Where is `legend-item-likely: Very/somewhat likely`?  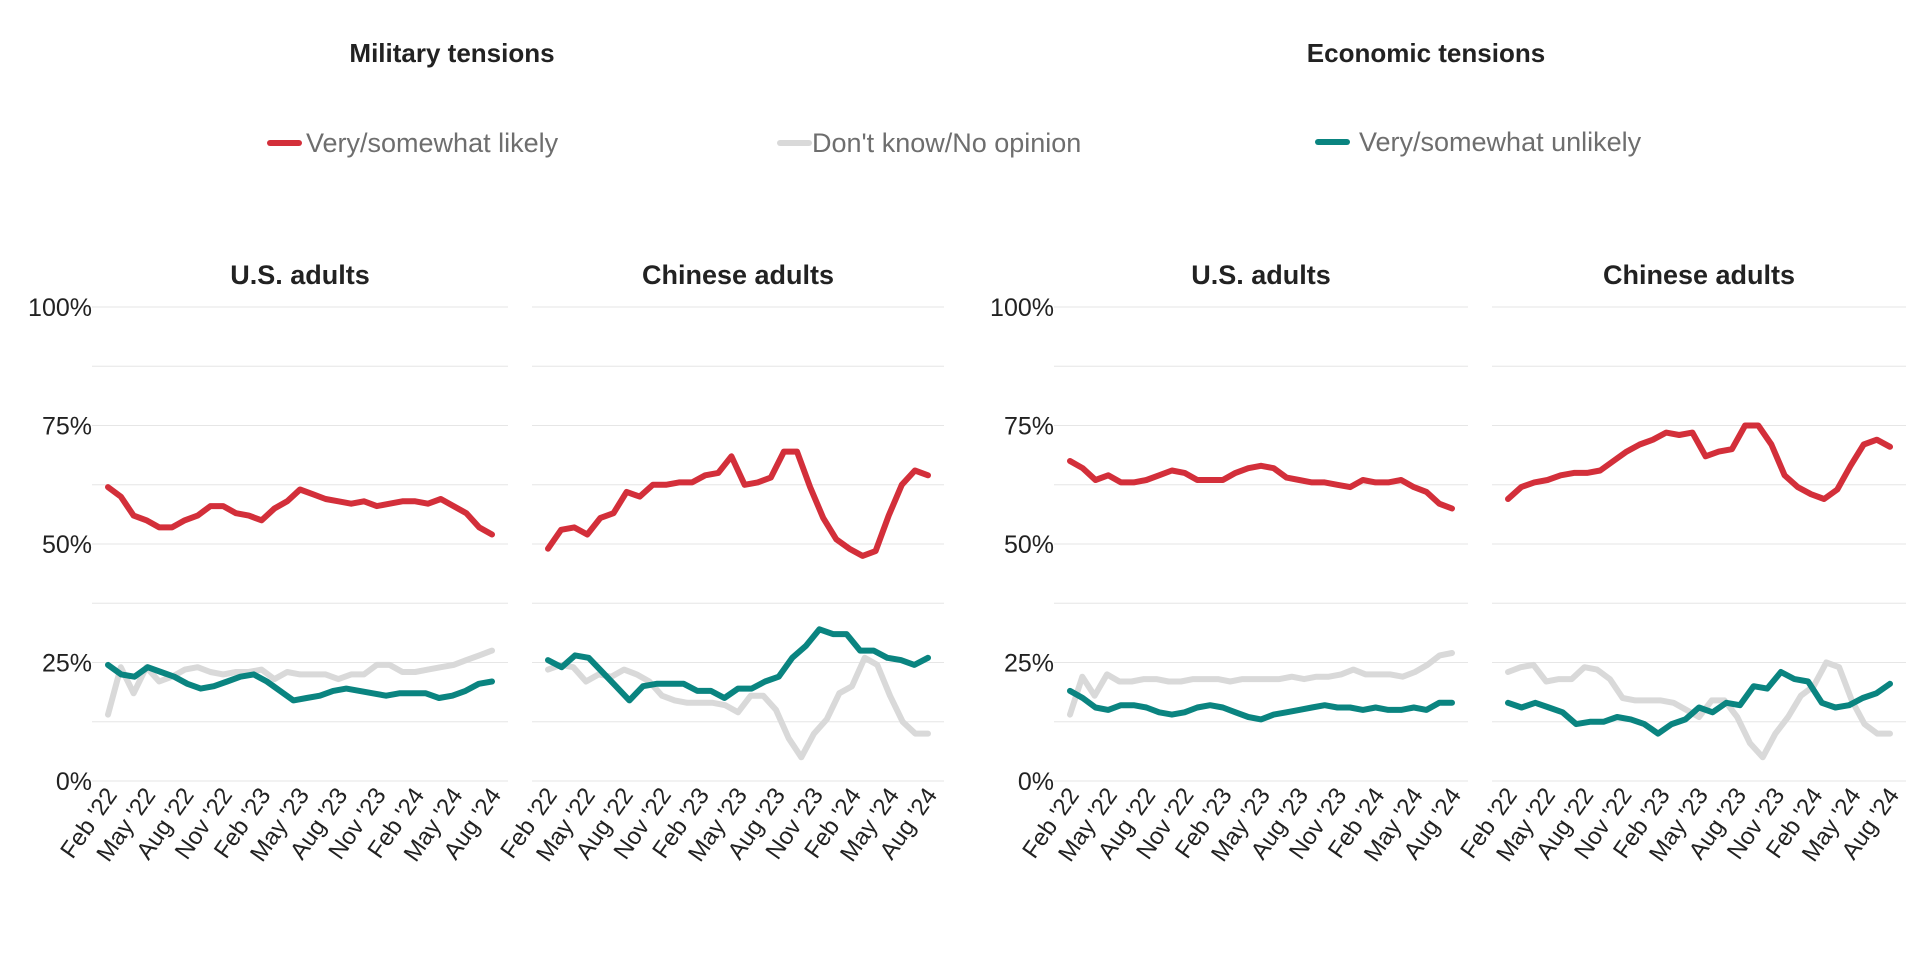 legend-item-likely: Very/somewhat likely is located at coordinates (413, 143).